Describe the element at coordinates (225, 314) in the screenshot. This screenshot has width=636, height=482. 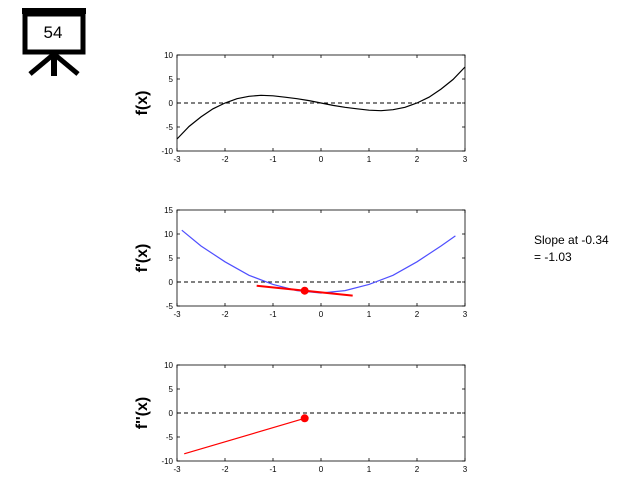
I see `fprime-panel-x-tick-label: -2` at that location.